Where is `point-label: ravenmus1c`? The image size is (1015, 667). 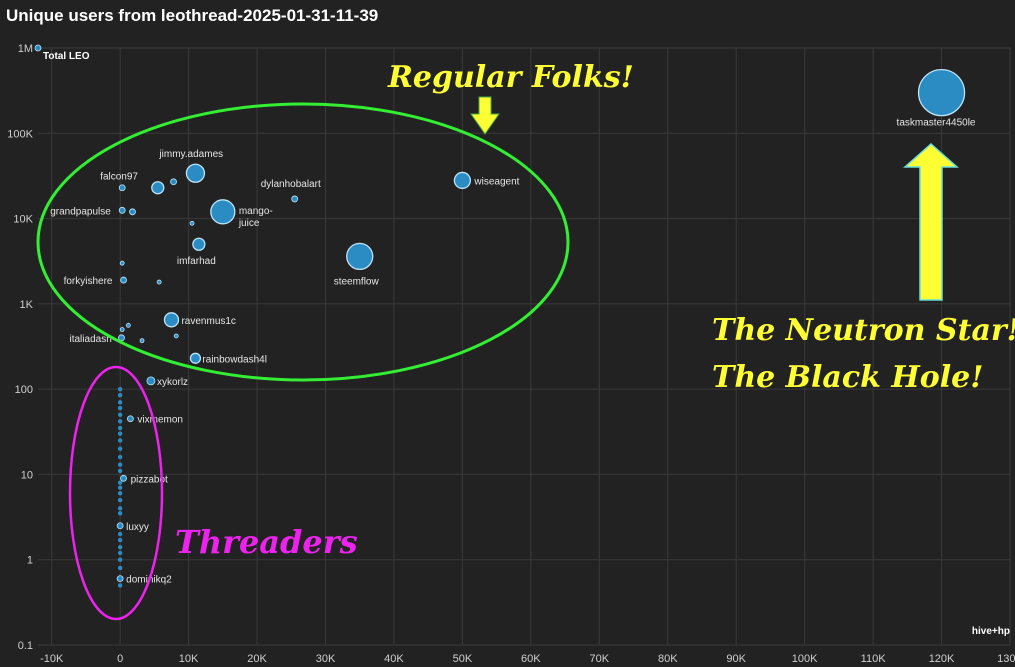
point-label: ravenmus1c is located at coordinates (208, 321).